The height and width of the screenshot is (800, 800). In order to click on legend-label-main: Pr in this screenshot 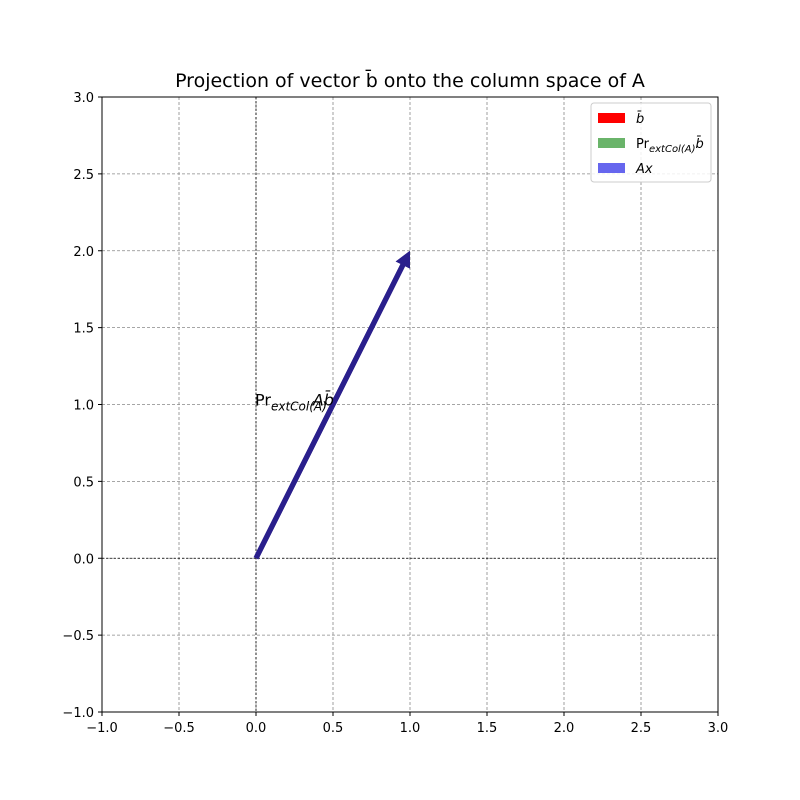, I will do `click(643, 144)`.